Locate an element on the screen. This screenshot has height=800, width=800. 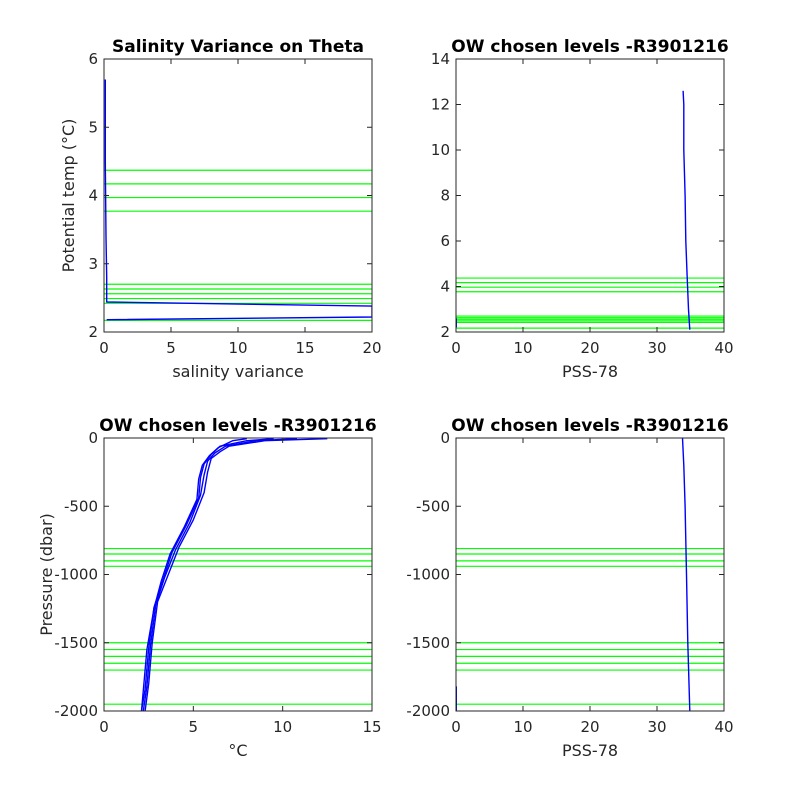
y-tick-label: 8 is located at coordinates (445, 196).